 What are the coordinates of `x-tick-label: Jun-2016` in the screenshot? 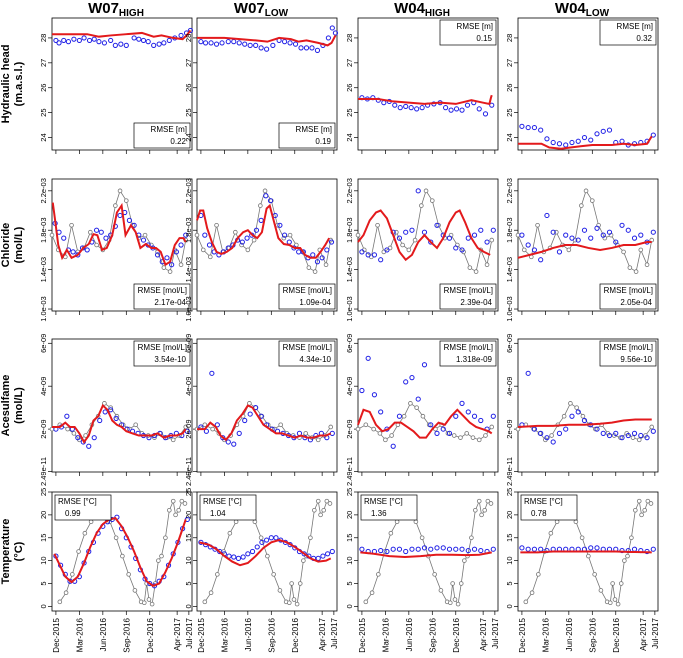 It's located at (569, 634).